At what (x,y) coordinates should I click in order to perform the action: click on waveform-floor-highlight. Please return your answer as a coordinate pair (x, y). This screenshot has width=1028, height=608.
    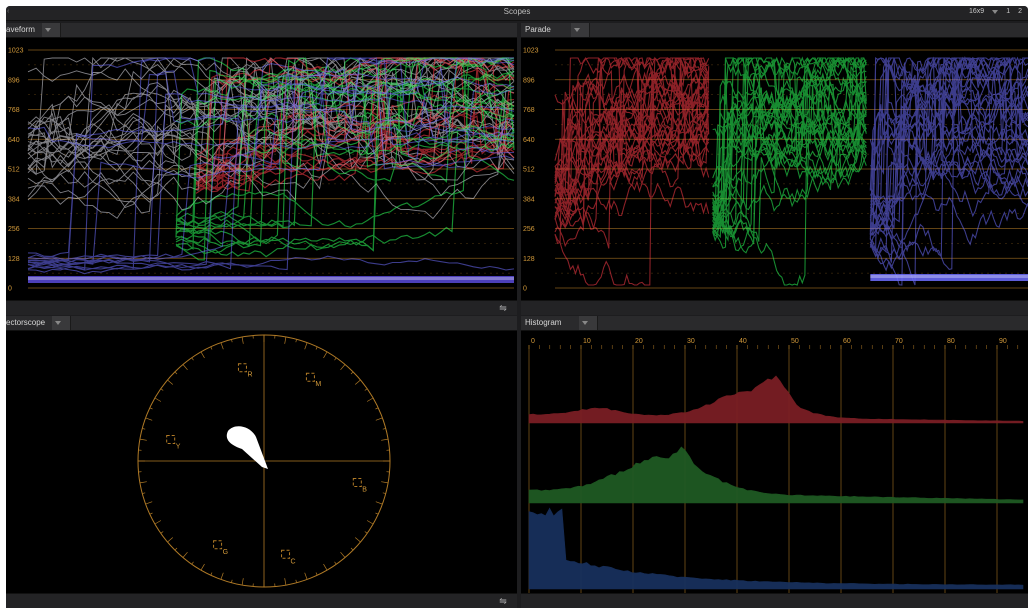
    Looking at the image, I should click on (271, 278).